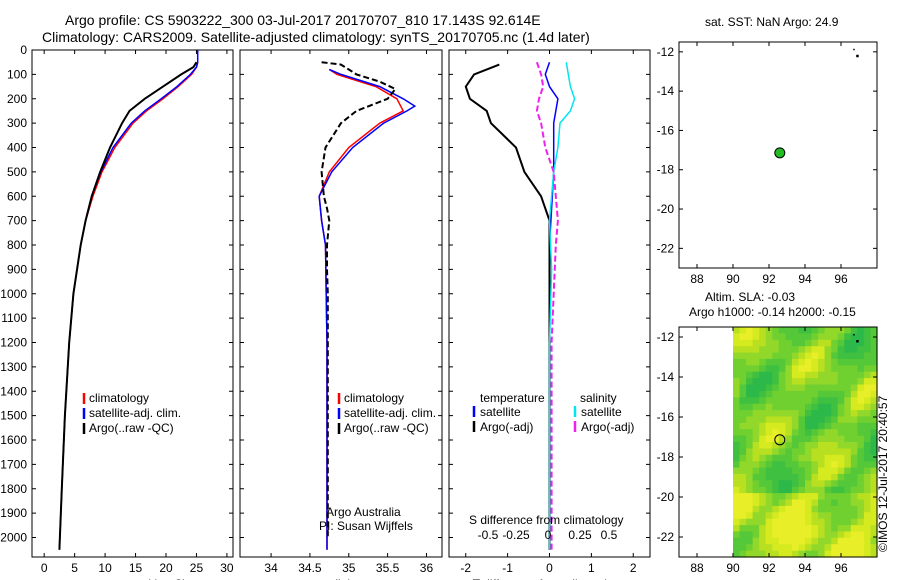 This screenshot has height=580, width=900. I want to click on note-argo-australia: Argo Australia, so click(363, 512).